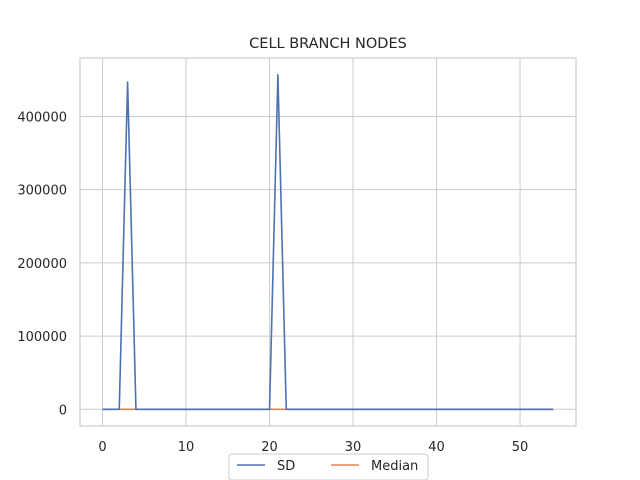  I want to click on x-tick-label: 50, so click(520, 447).